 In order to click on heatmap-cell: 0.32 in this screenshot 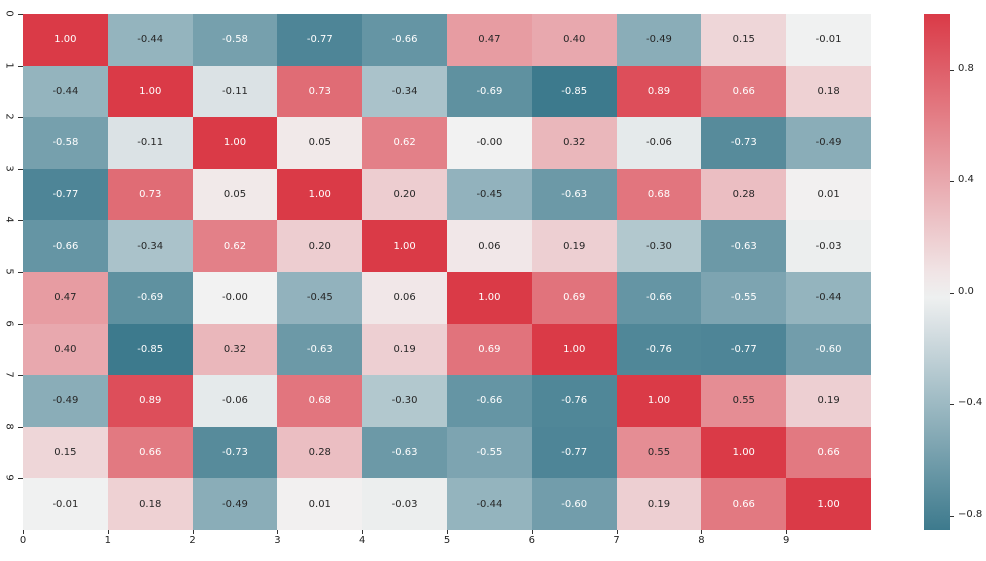, I will do `click(235, 349)`.